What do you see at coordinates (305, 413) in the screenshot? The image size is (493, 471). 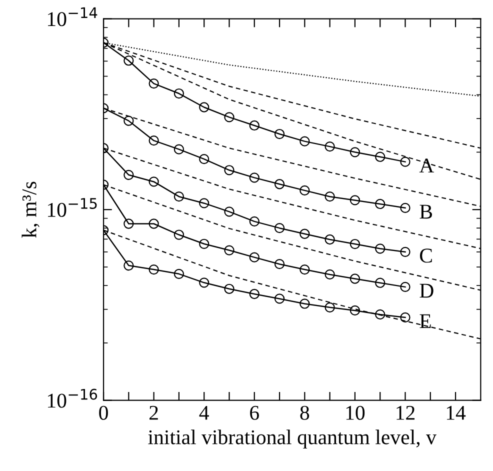 I see `x-tick-label: 8` at bounding box center [305, 413].